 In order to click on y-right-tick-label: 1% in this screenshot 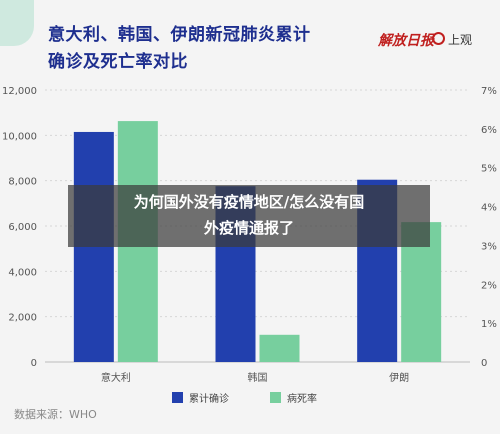, I will do `click(489, 324)`.